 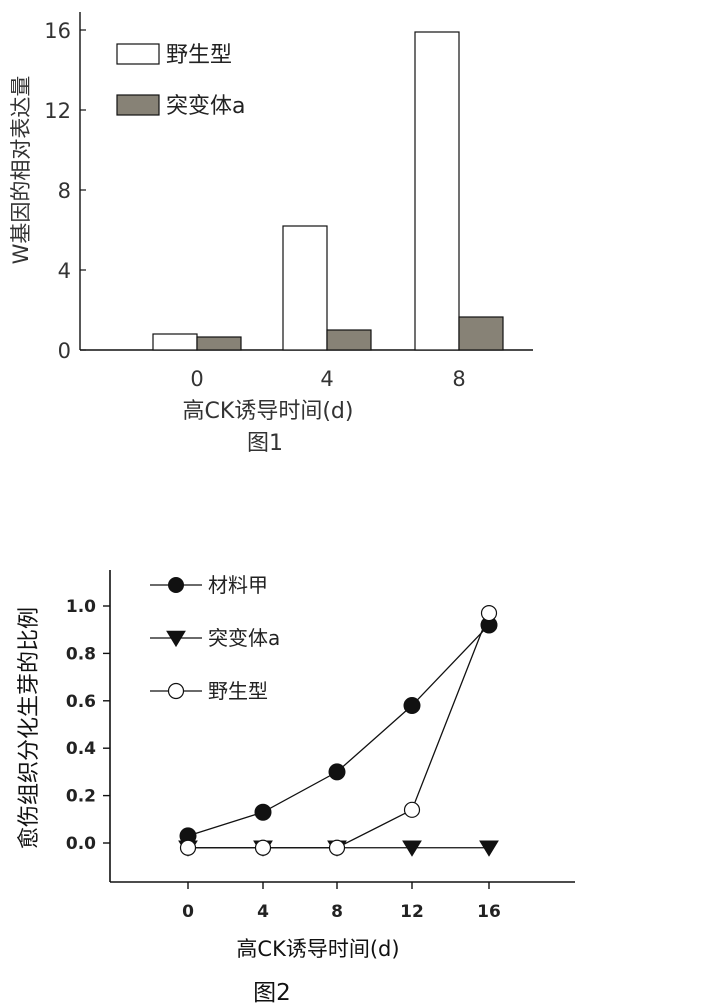 I want to click on y-tick-label: 4, so click(x=64, y=271).